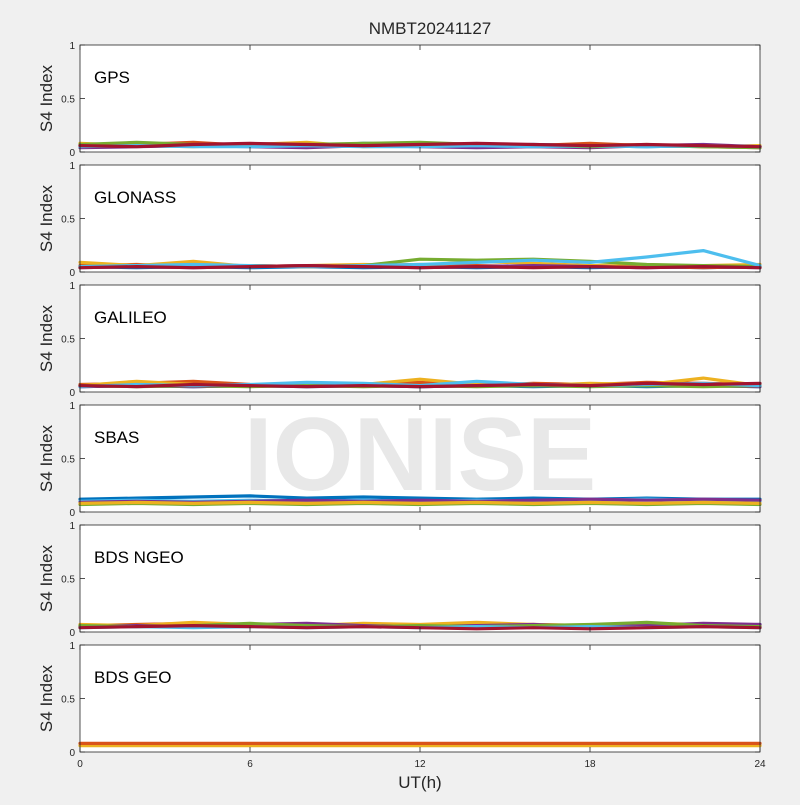 This screenshot has width=800, height=805. Describe the element at coordinates (420, 764) in the screenshot. I see `x-tick-label: 12` at that location.